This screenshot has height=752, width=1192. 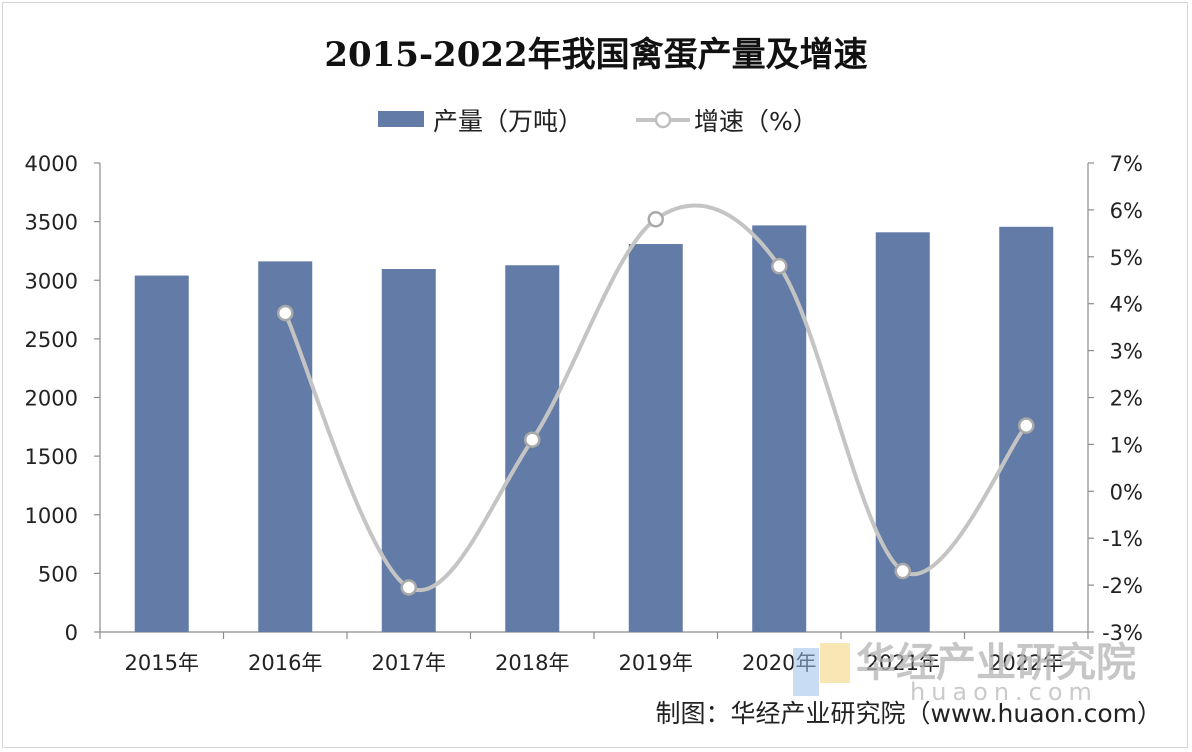 I want to click on y-right-tick-label: -2%, so click(x=1122, y=586).